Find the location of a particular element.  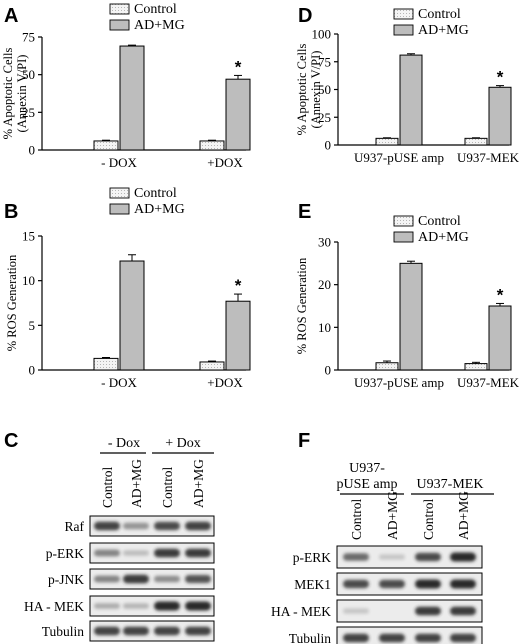

y-tick-label: 10 is located at coordinates (28, 280).